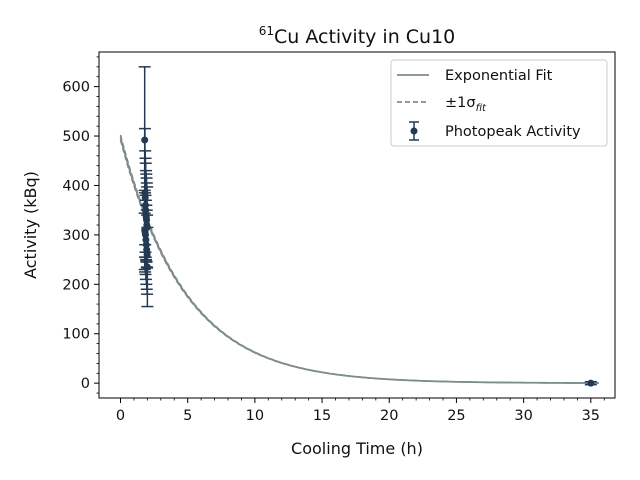 The width and height of the screenshot is (640, 480). I want to click on x-tick-label: 30, so click(523, 416).